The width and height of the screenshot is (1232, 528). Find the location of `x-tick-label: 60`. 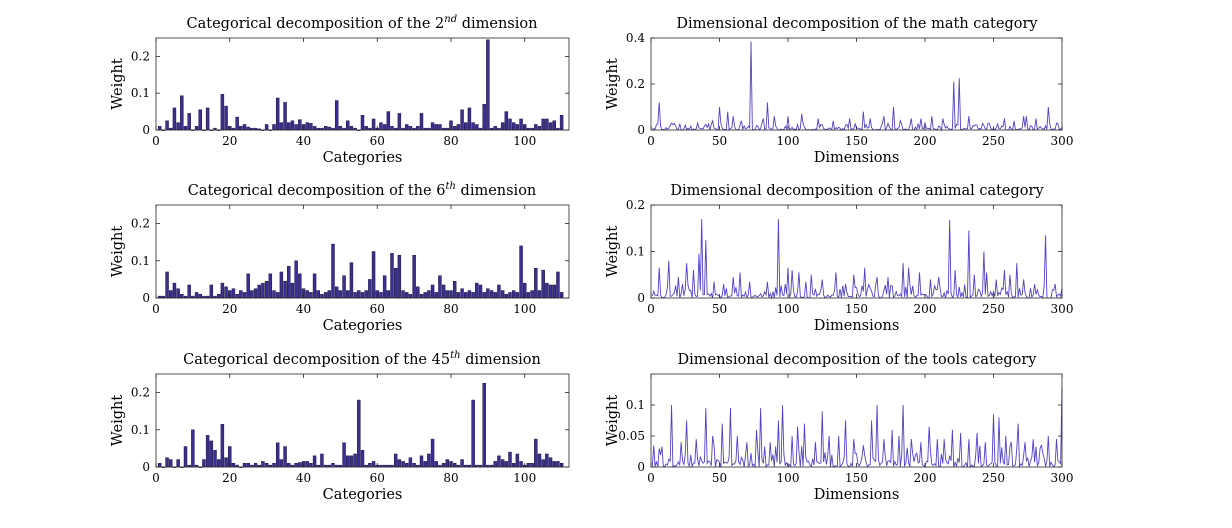

x-tick-label: 60 is located at coordinates (377, 478).